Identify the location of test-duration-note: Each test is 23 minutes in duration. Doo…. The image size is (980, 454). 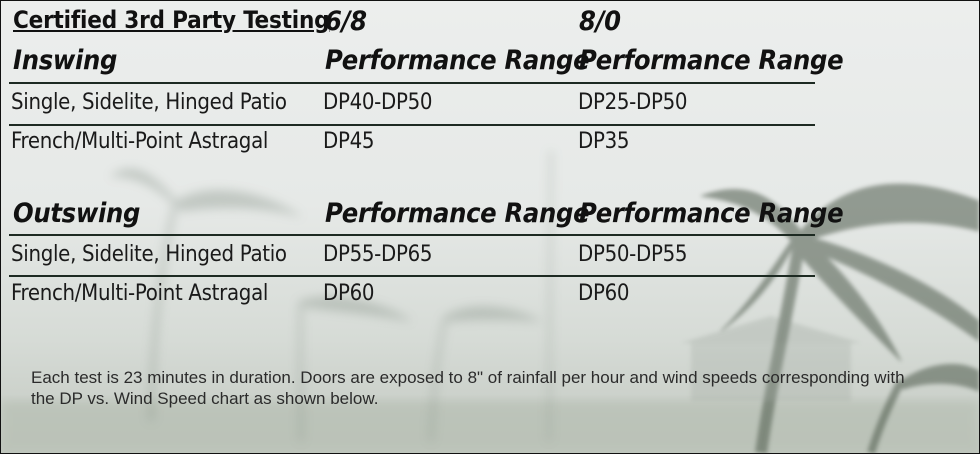
(468, 388).